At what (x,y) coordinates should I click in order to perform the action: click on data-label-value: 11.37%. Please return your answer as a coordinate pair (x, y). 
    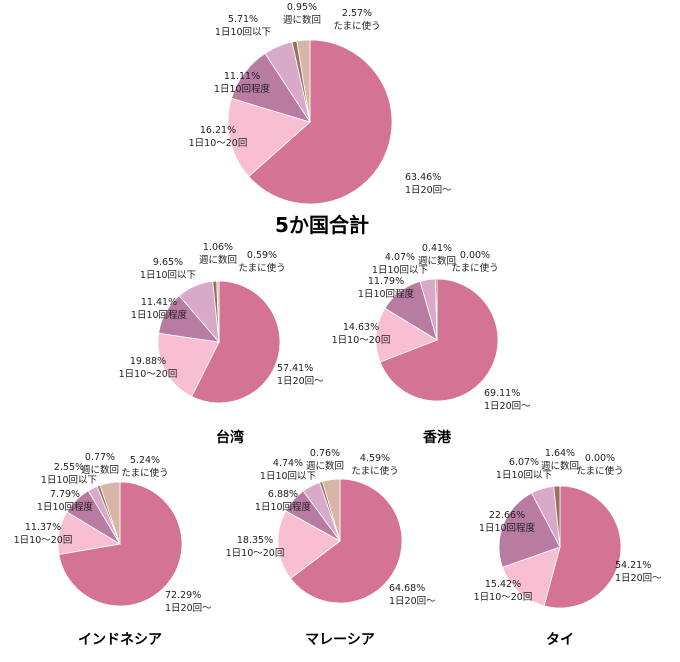
    Looking at the image, I should click on (43, 527).